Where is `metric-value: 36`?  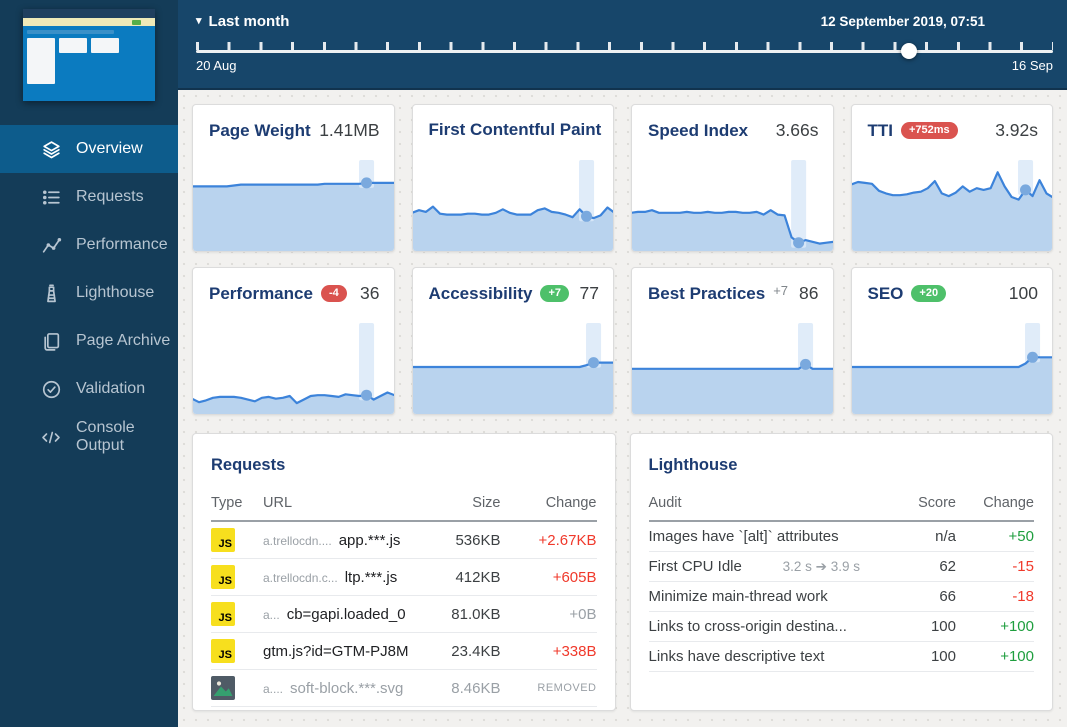 metric-value: 36 is located at coordinates (370, 293).